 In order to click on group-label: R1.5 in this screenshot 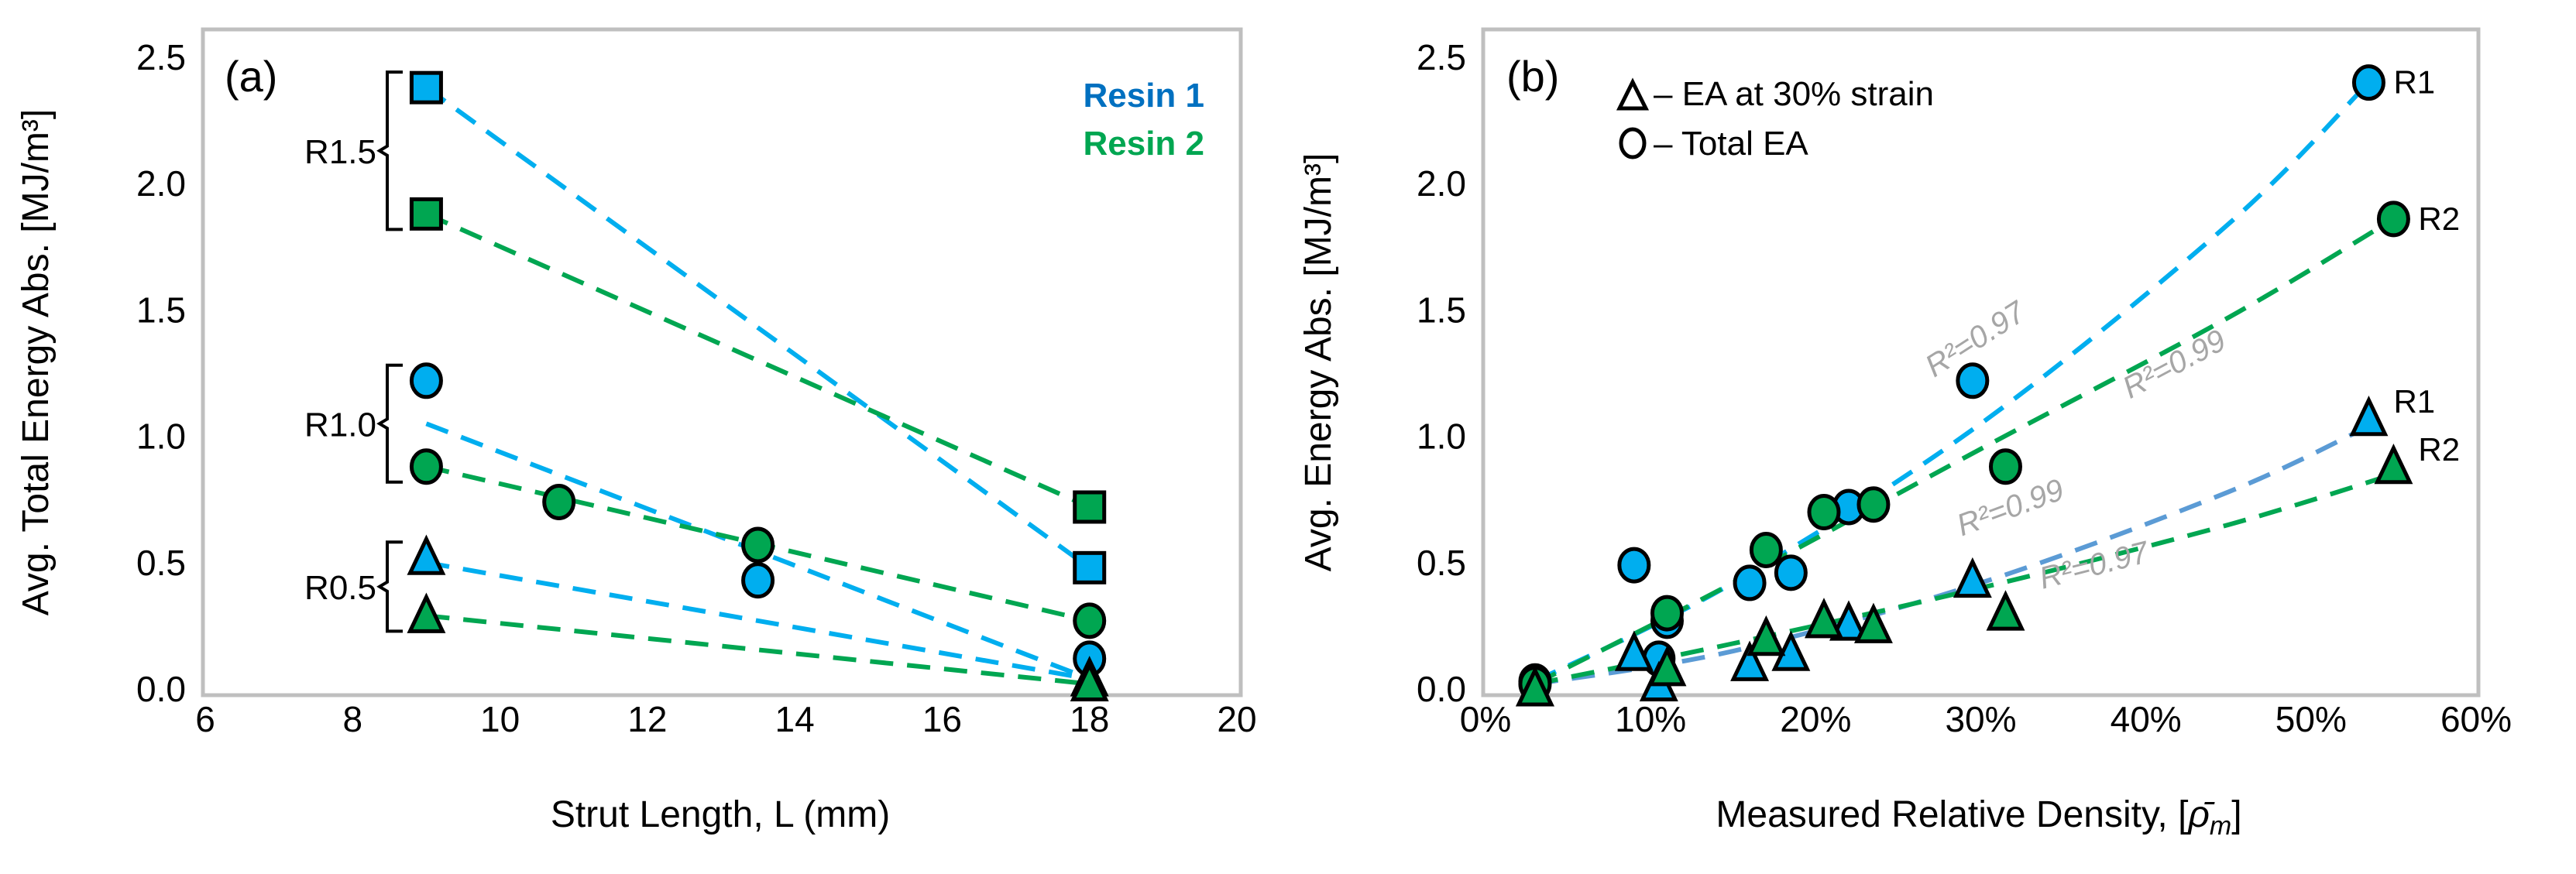, I will do `click(340, 152)`.